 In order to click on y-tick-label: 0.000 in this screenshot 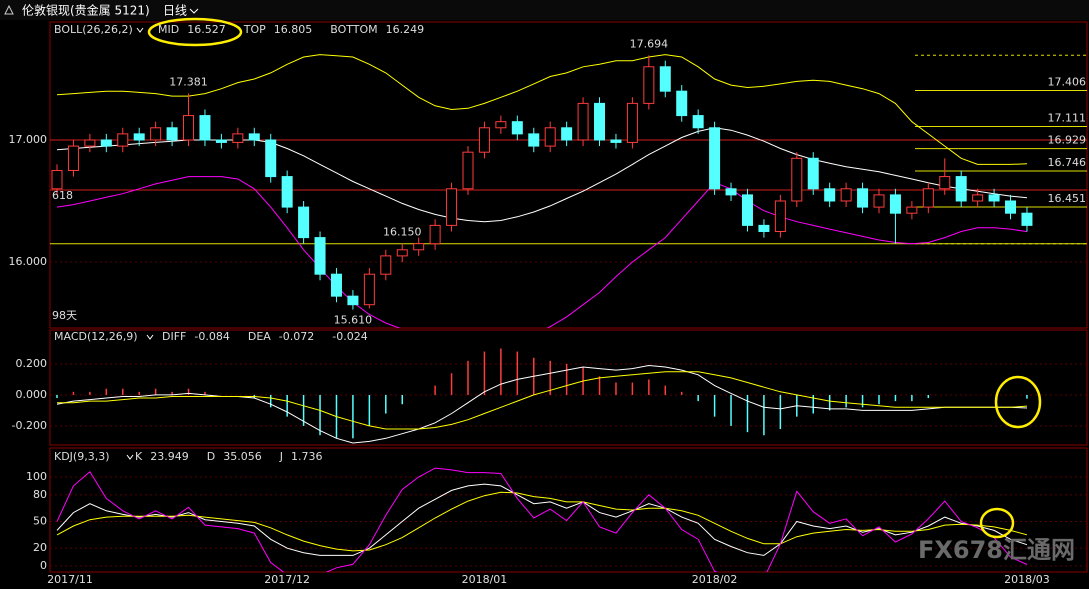, I will do `click(32, 394)`.